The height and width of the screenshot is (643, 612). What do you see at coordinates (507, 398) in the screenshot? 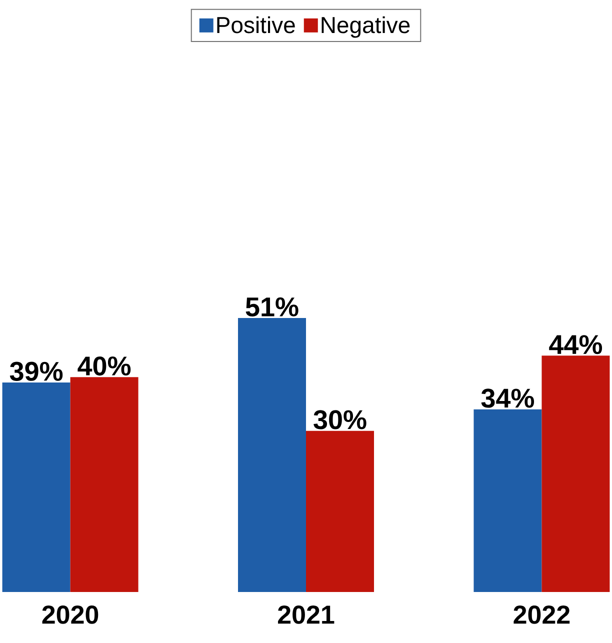
I see `data-label: 34%` at bounding box center [507, 398].